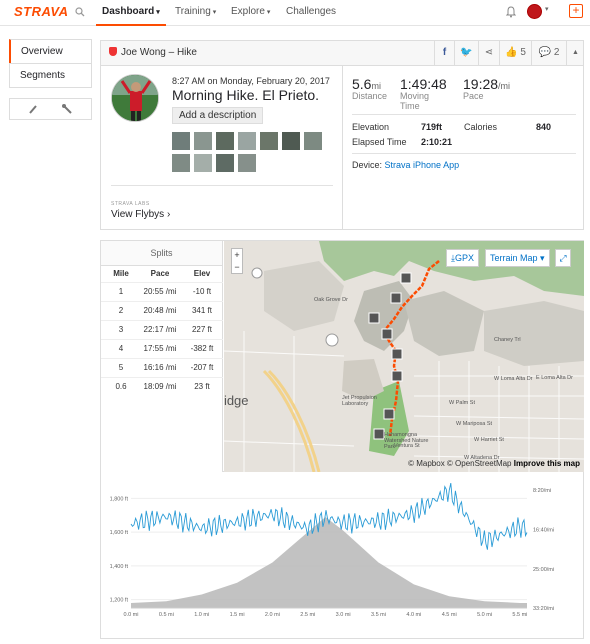  I want to click on avatar, so click(534, 11).